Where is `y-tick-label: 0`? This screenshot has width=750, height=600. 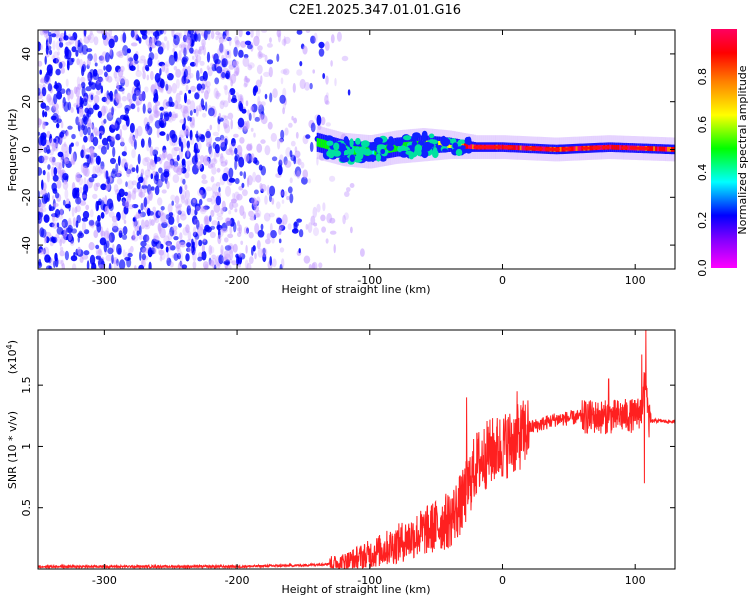
y-tick-label: 0 is located at coordinates (26, 149).